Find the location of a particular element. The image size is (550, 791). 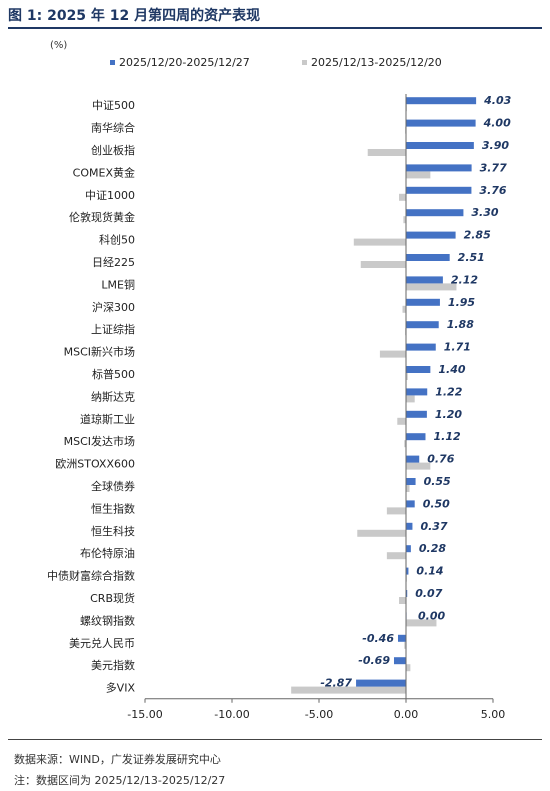

category-label: MSCI发达市场 is located at coordinates (99, 441).